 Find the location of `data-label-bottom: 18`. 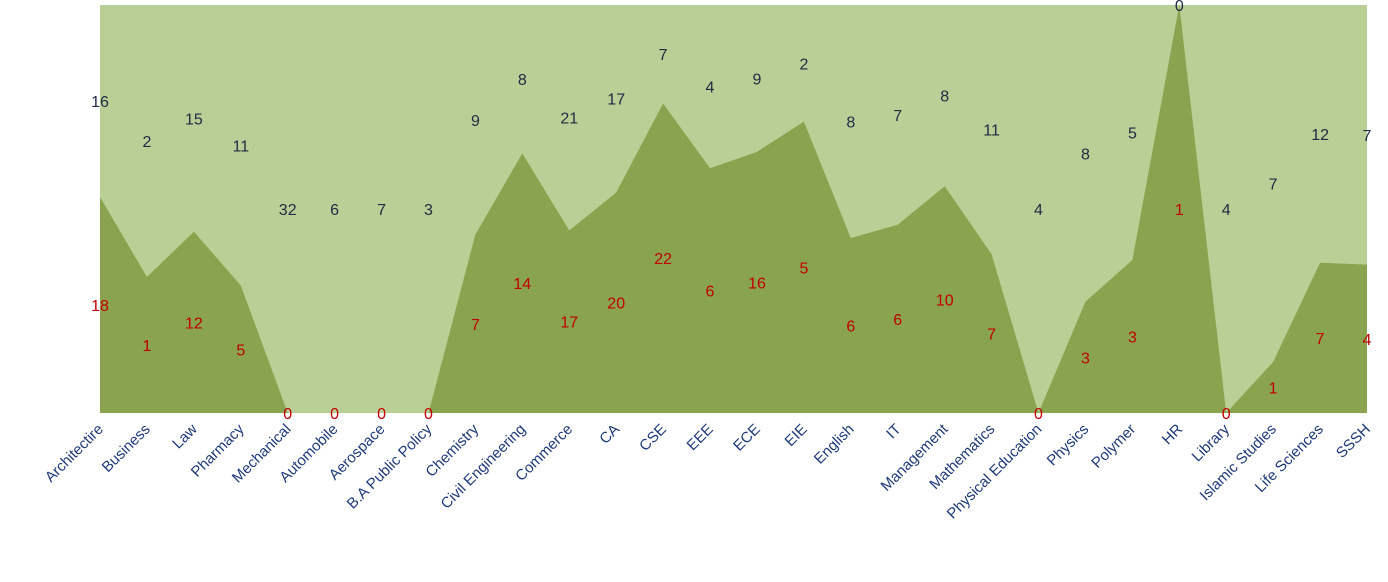

data-label-bottom: 18 is located at coordinates (100, 306).